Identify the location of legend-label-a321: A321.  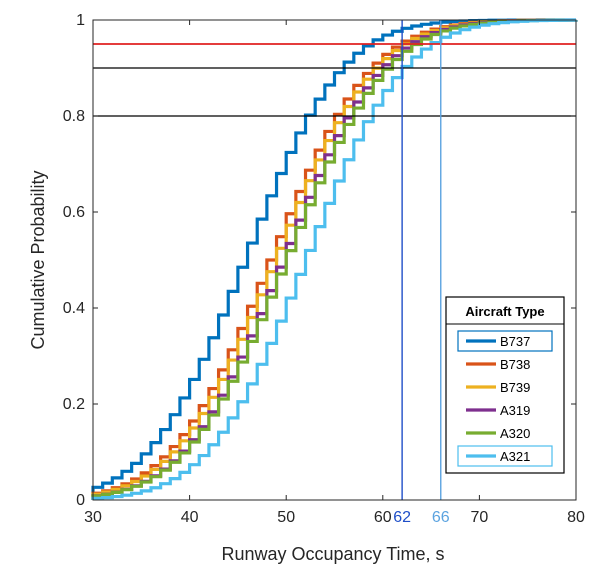
(515, 456).